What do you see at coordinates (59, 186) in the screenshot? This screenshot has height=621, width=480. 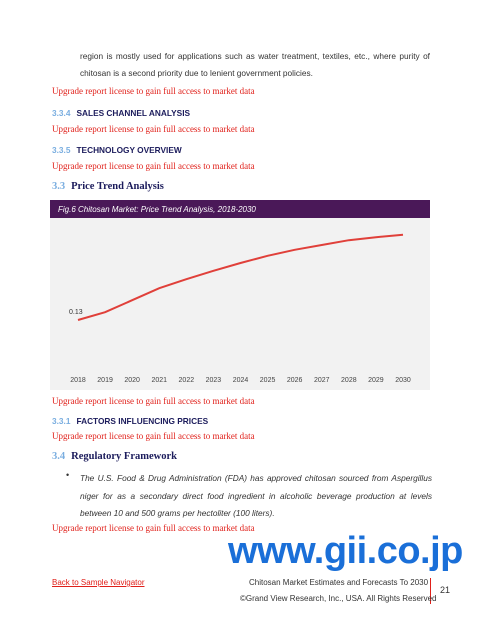 I see `heading-number: 3.3` at bounding box center [59, 186].